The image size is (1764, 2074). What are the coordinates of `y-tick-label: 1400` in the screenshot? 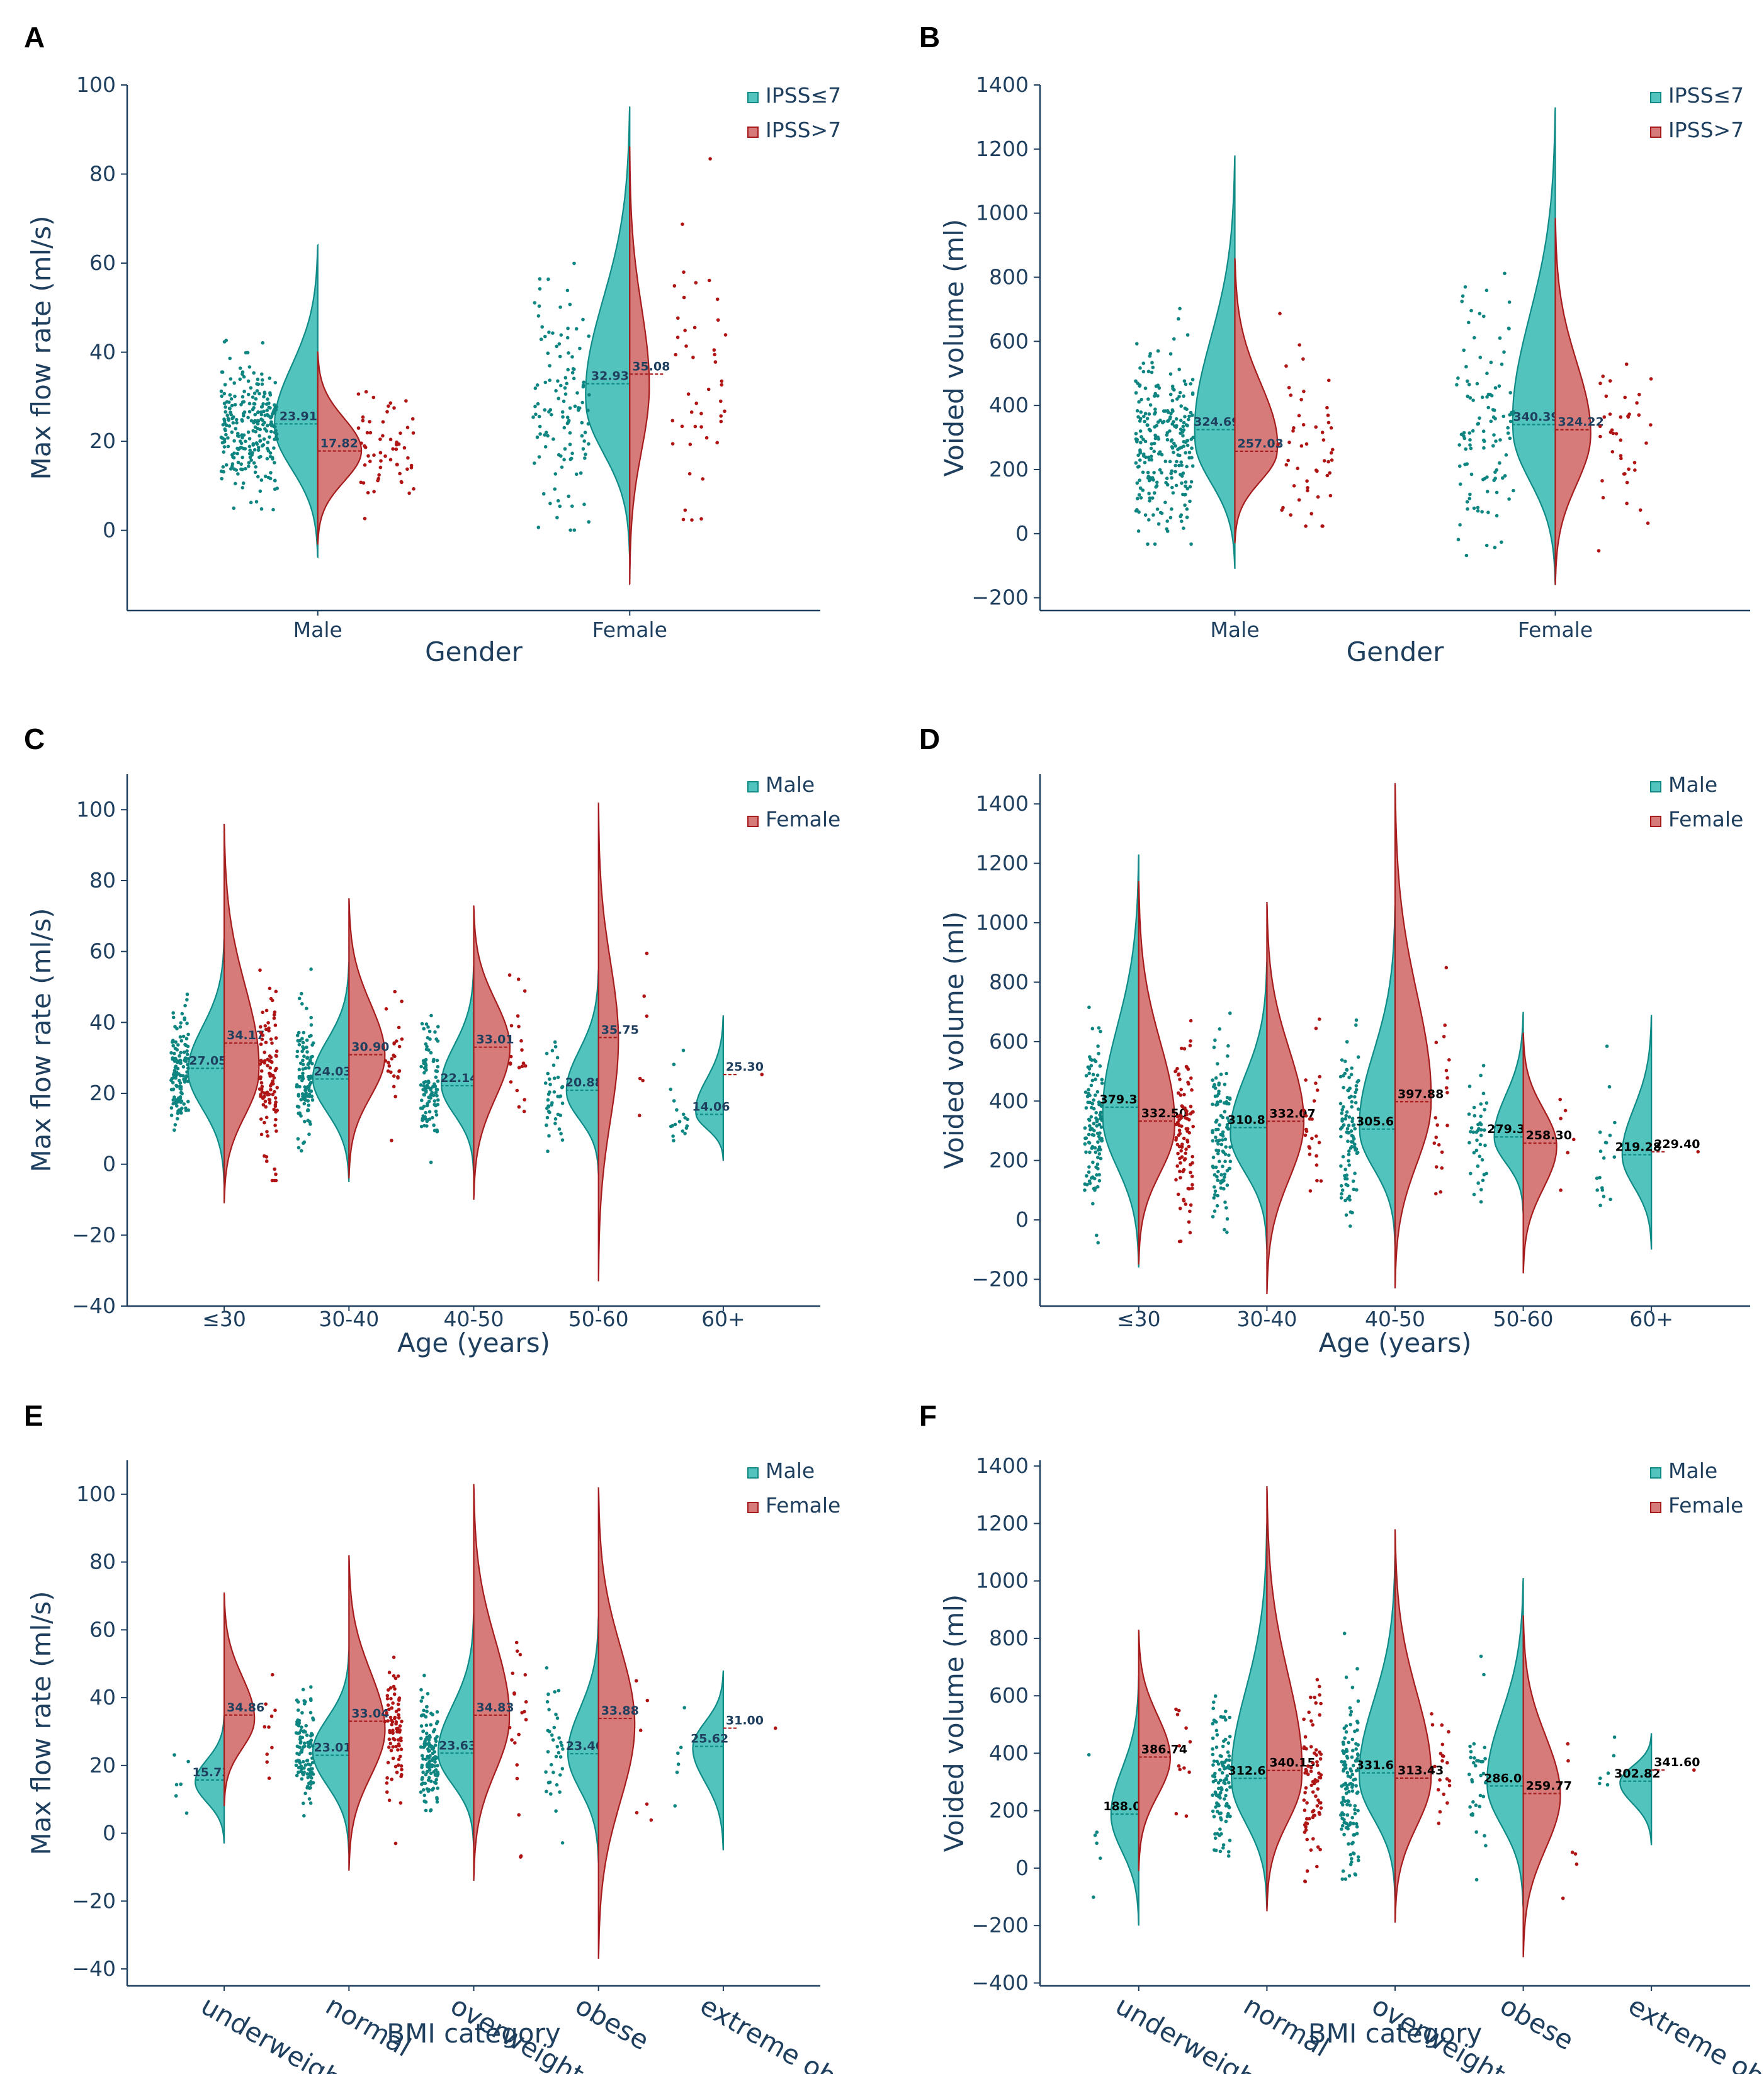 It's located at (1003, 84).